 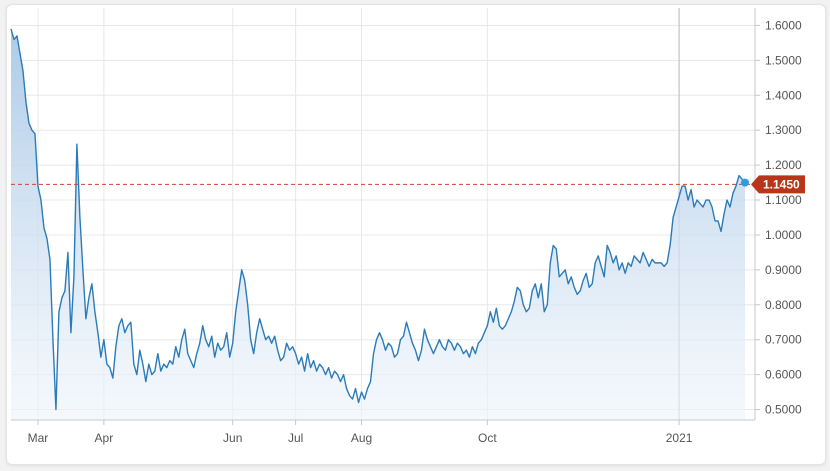 What do you see at coordinates (104, 438) in the screenshot?
I see `x-tick-label: Apr` at bounding box center [104, 438].